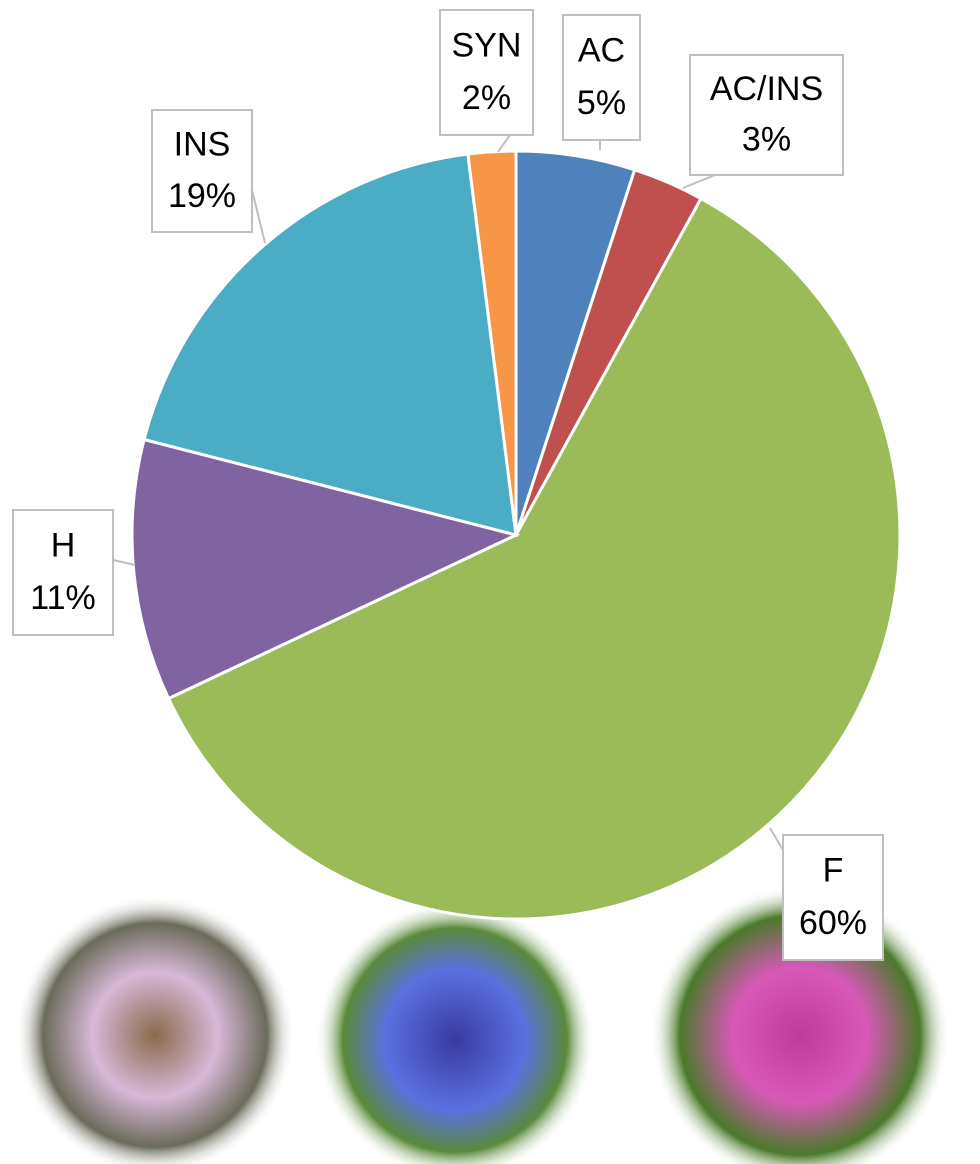 The height and width of the screenshot is (1164, 980). I want to click on slice-value: 11%, so click(63, 598).